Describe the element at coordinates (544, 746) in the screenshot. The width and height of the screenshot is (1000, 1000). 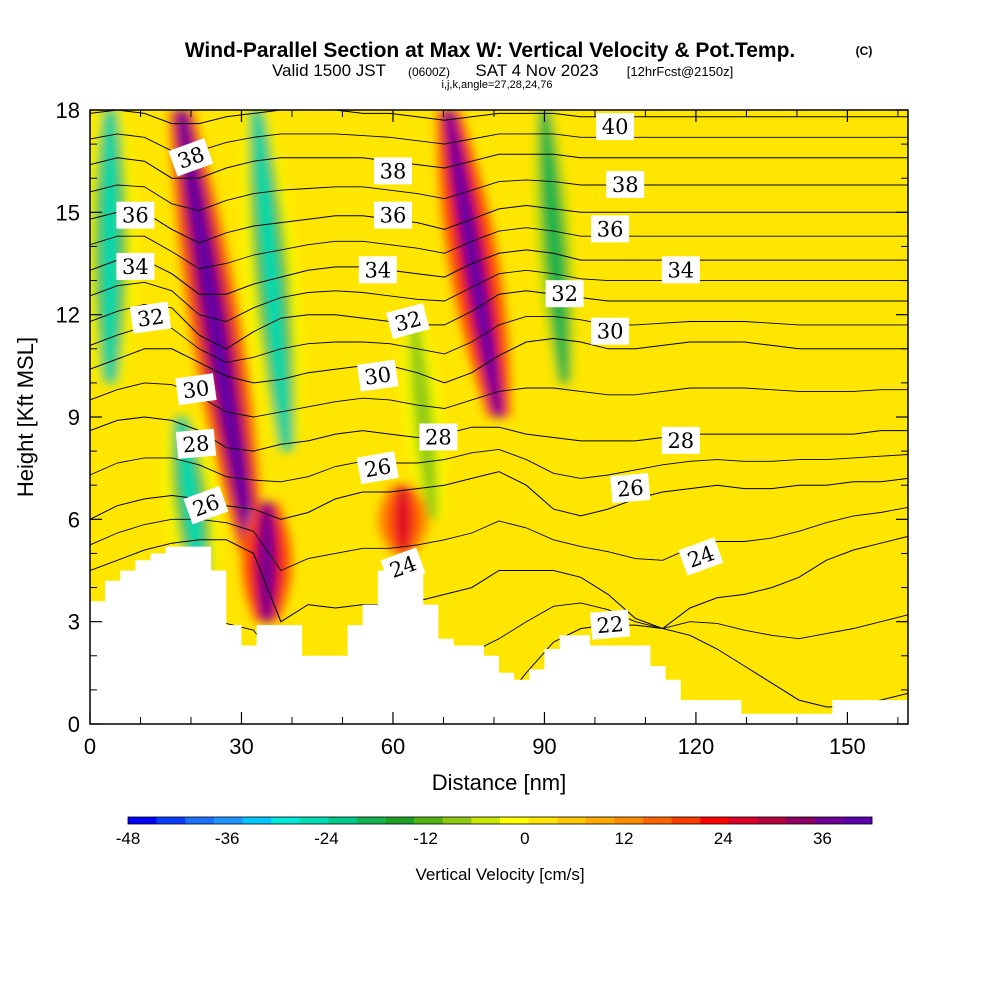
I see `x-tick-label: 90` at that location.